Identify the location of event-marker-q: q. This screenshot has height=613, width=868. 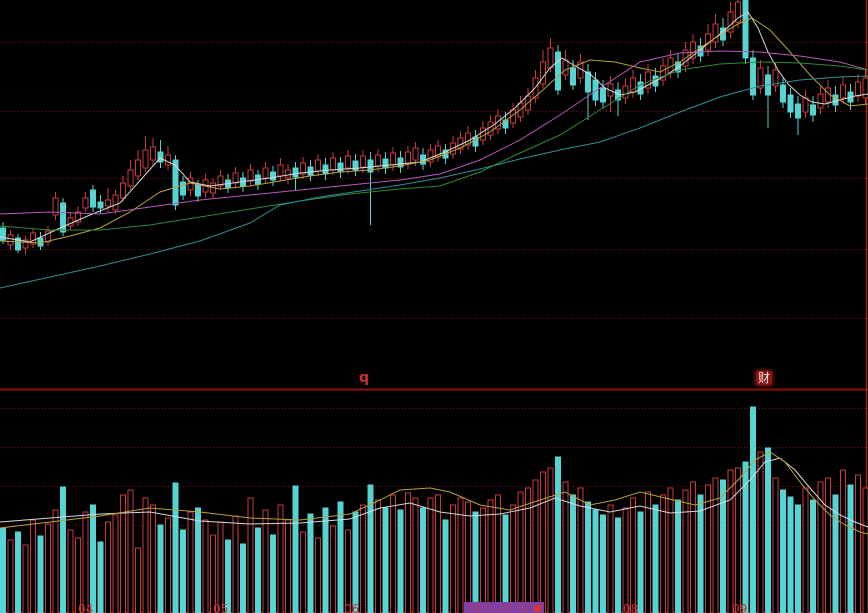
(364, 378).